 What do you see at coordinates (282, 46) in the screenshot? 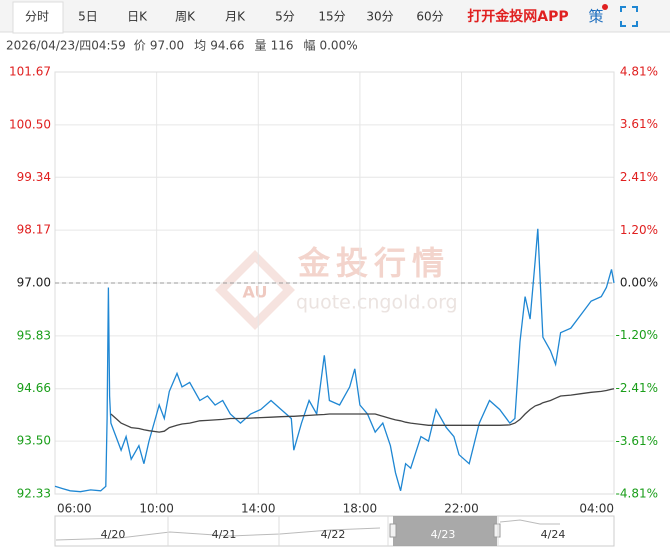
I see `info-value: 116` at bounding box center [282, 46].